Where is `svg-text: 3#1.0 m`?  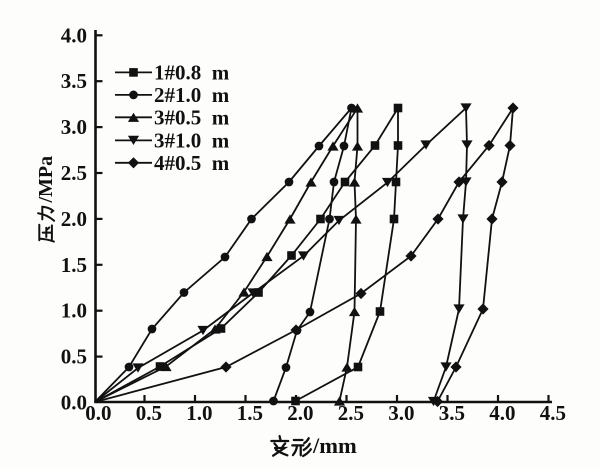 svg-text: 3#1.0 m is located at coordinates (192, 140).